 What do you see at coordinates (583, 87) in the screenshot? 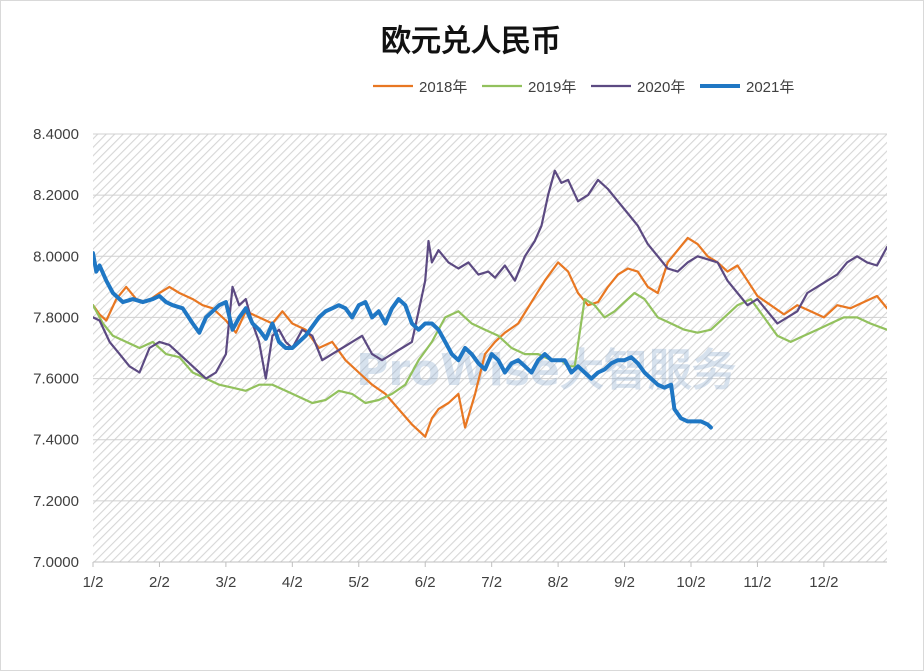
I see `legend: 2018年 2019年 2020年 2021年` at bounding box center [583, 87].